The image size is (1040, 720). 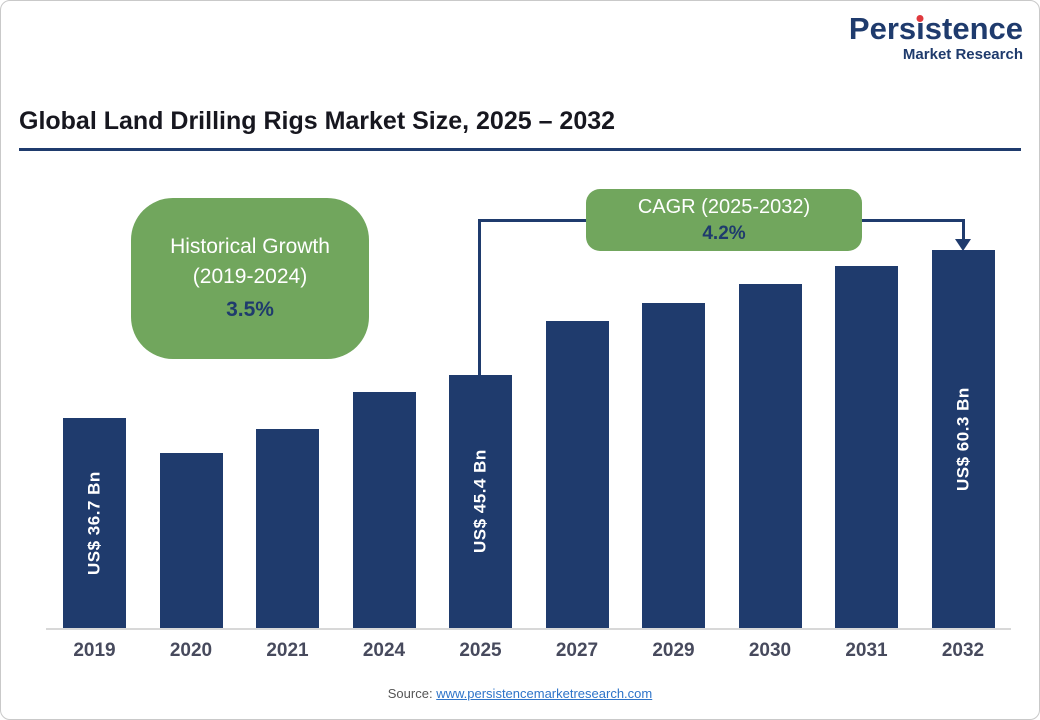 What do you see at coordinates (963, 245) in the screenshot?
I see `cagr-arrow-down-icon` at bounding box center [963, 245].